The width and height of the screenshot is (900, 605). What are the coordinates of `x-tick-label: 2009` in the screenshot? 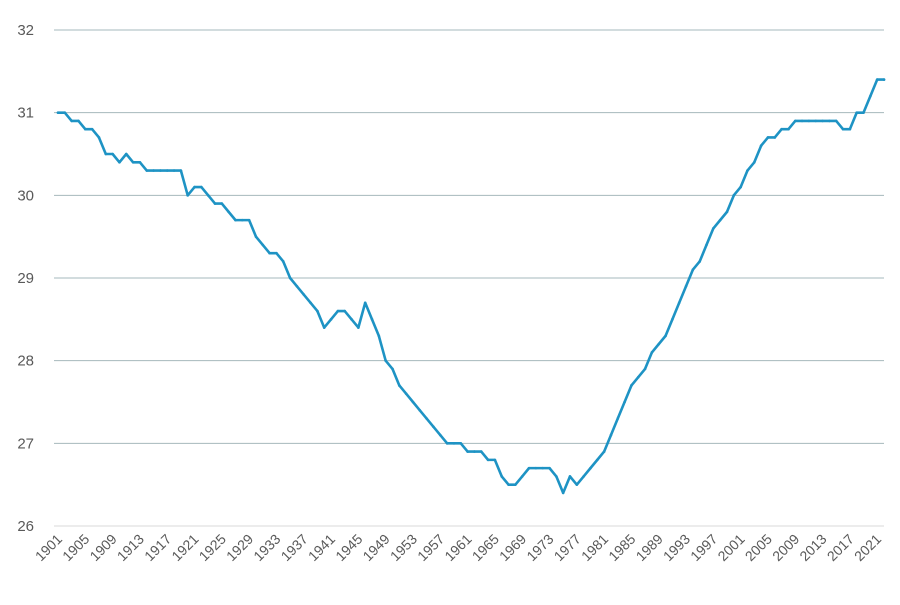 It's located at (785, 547).